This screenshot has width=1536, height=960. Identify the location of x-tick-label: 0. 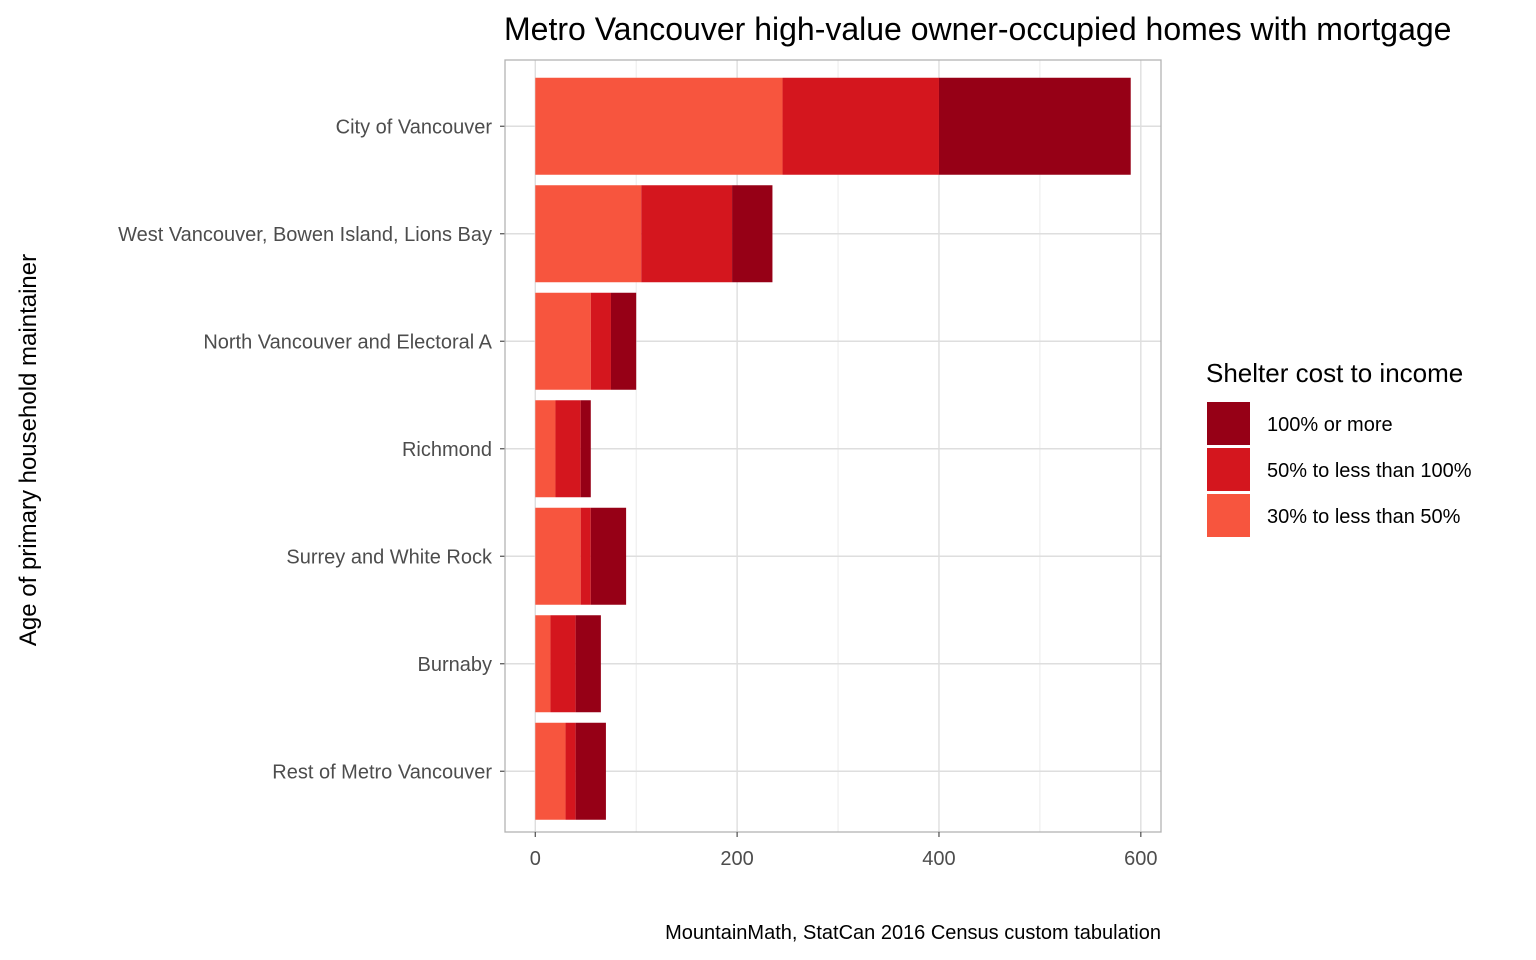
(535, 859).